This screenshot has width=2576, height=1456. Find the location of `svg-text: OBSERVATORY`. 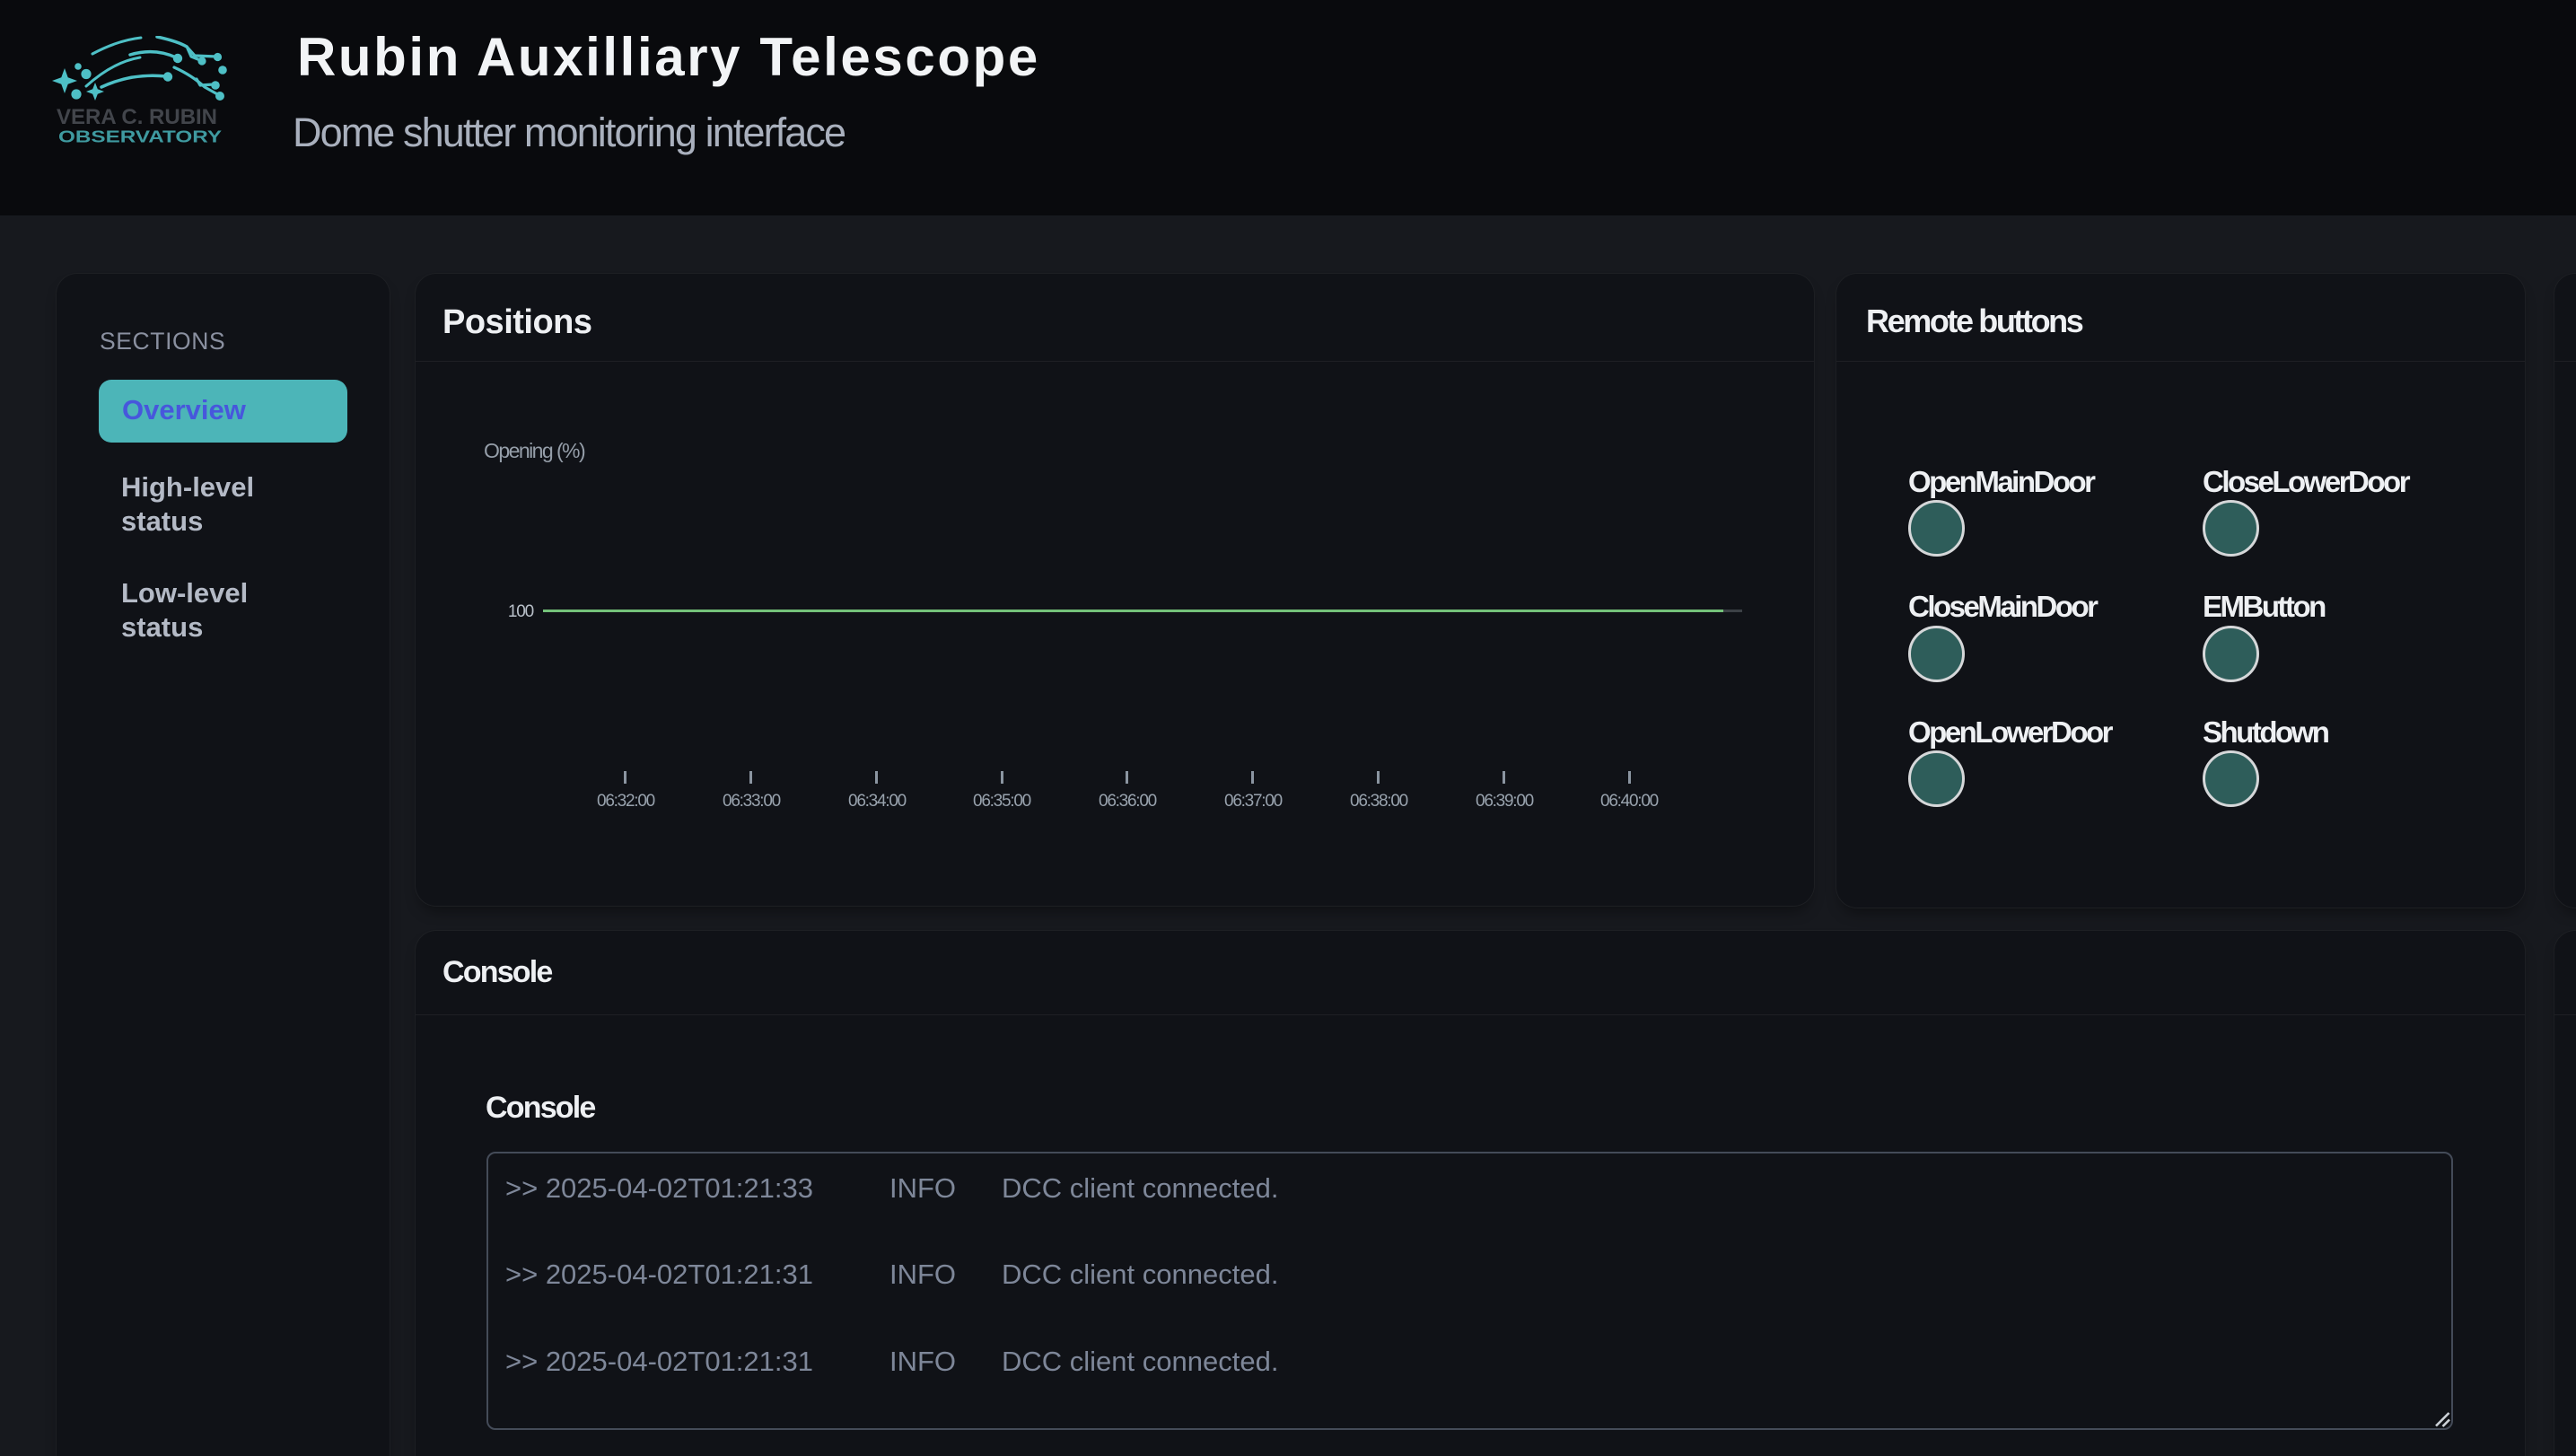

svg-text: OBSERVATORY is located at coordinates (140, 136).